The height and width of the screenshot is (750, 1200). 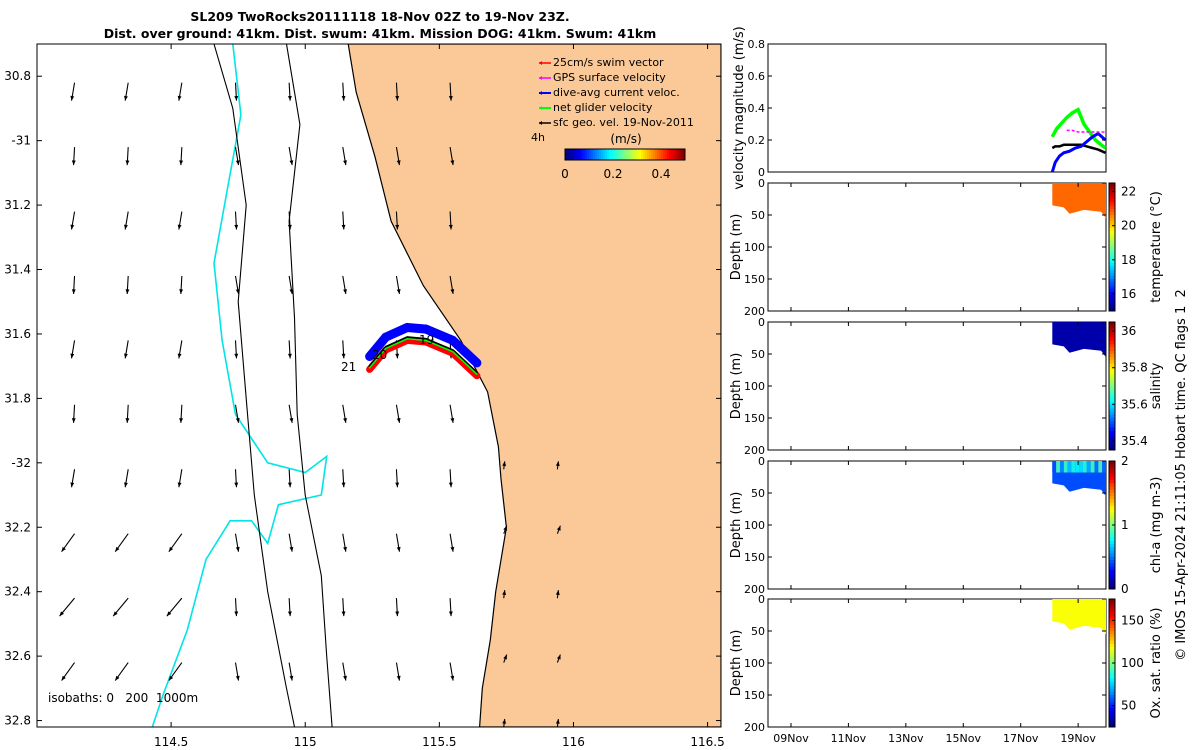 I want to click on map-colorbar-tick-label: 0, so click(x=565, y=174).